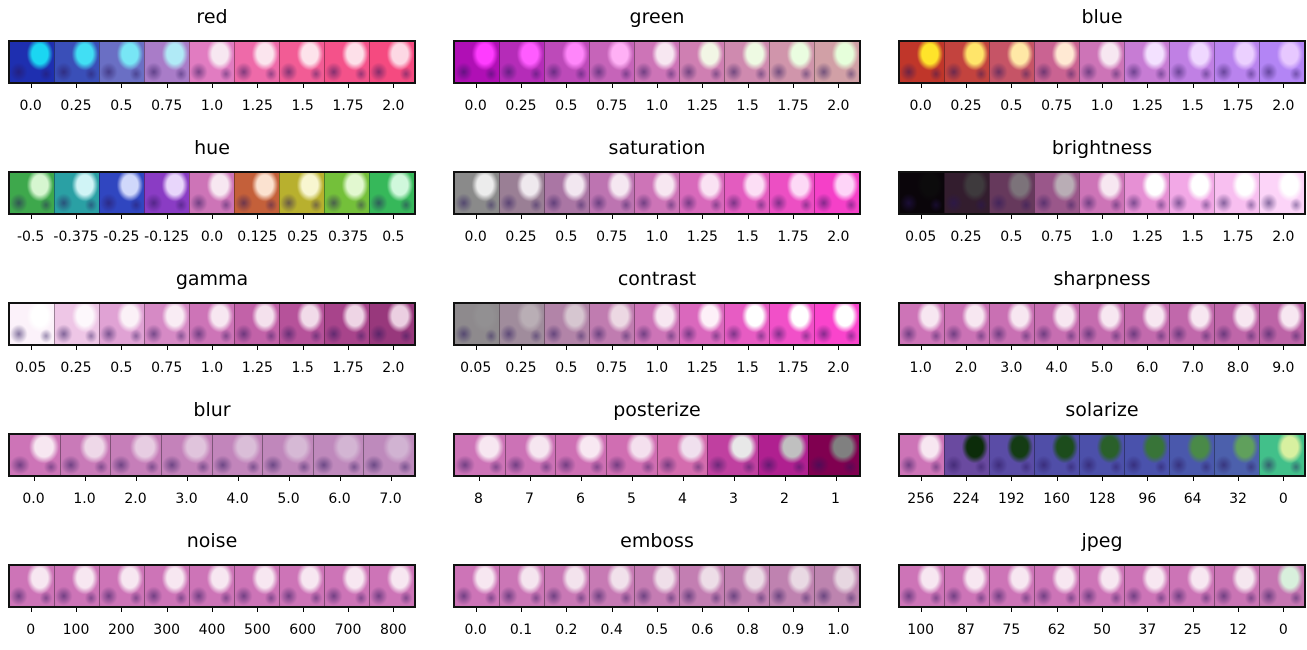 This screenshot has height=650, width=1307. I want to click on tick-labels: 100 87 75 62 50 37 25 12 0, so click(1102, 623).